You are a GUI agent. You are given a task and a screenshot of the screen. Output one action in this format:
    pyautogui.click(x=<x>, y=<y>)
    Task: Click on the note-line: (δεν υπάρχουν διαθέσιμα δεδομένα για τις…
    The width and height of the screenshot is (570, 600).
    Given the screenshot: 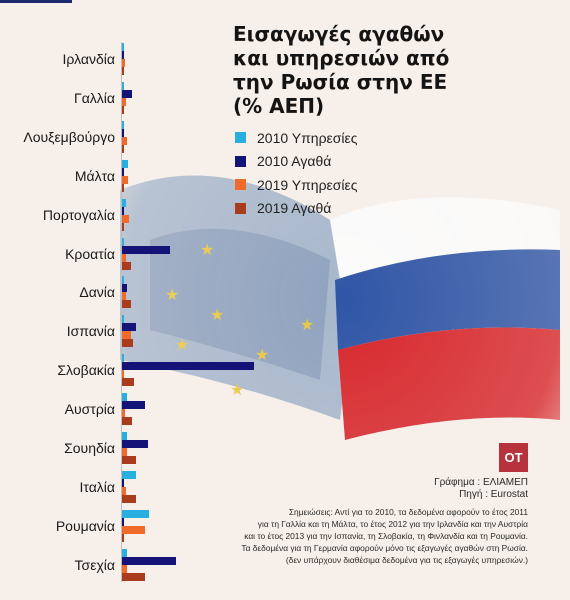 What is the action you would take?
    pyautogui.click(x=406, y=560)
    